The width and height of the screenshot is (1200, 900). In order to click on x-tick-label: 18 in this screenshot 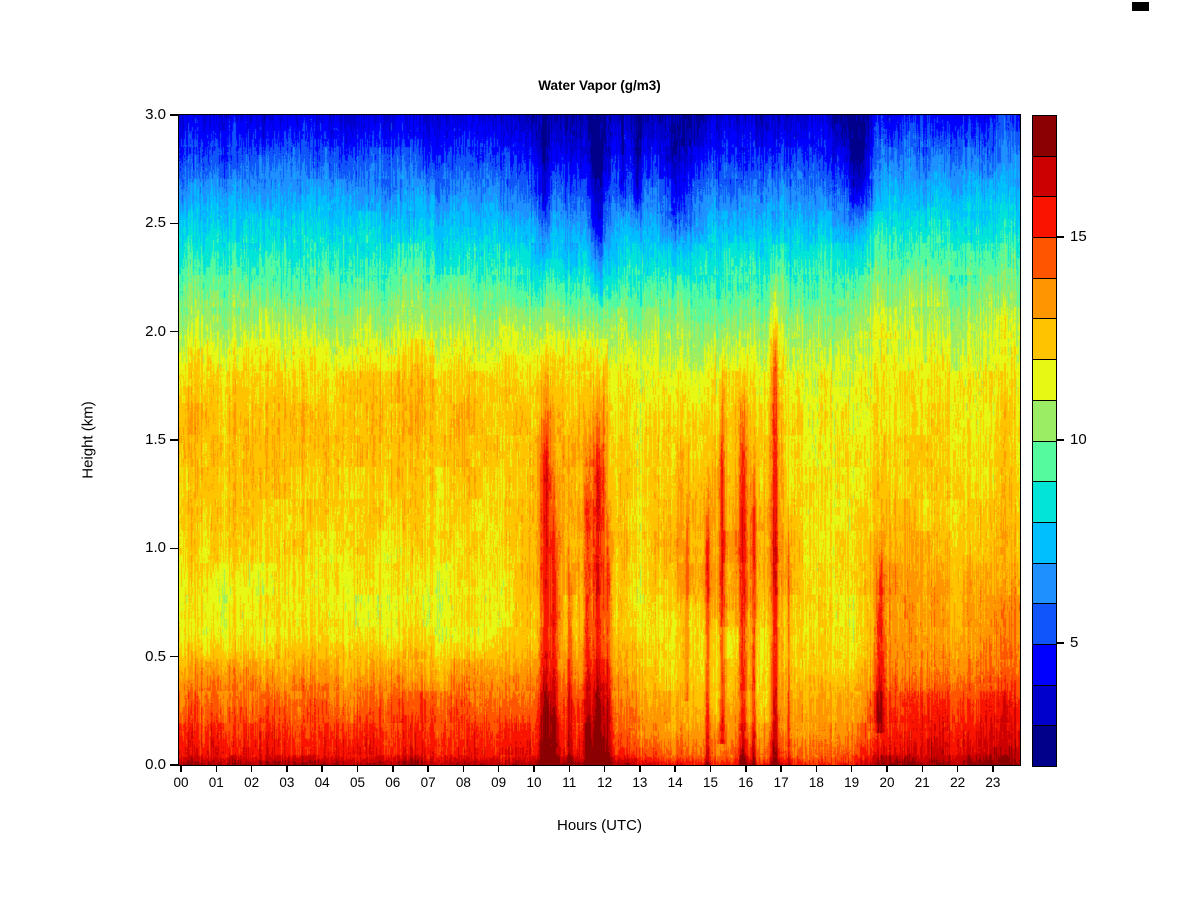, I will do `click(816, 782)`.